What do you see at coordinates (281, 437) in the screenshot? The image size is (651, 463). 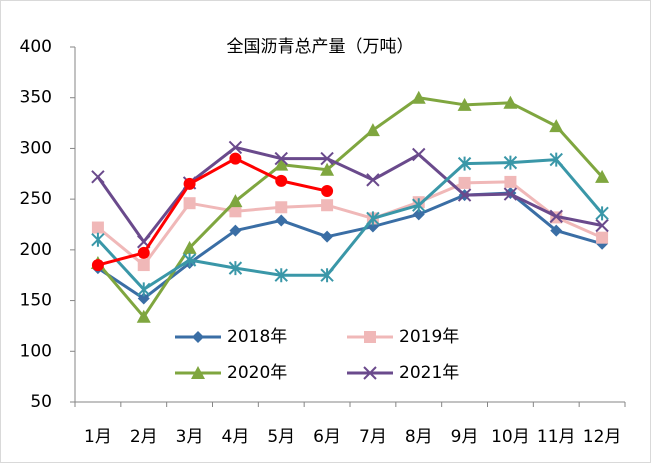 I see `x-tick-label: 5月` at bounding box center [281, 437].